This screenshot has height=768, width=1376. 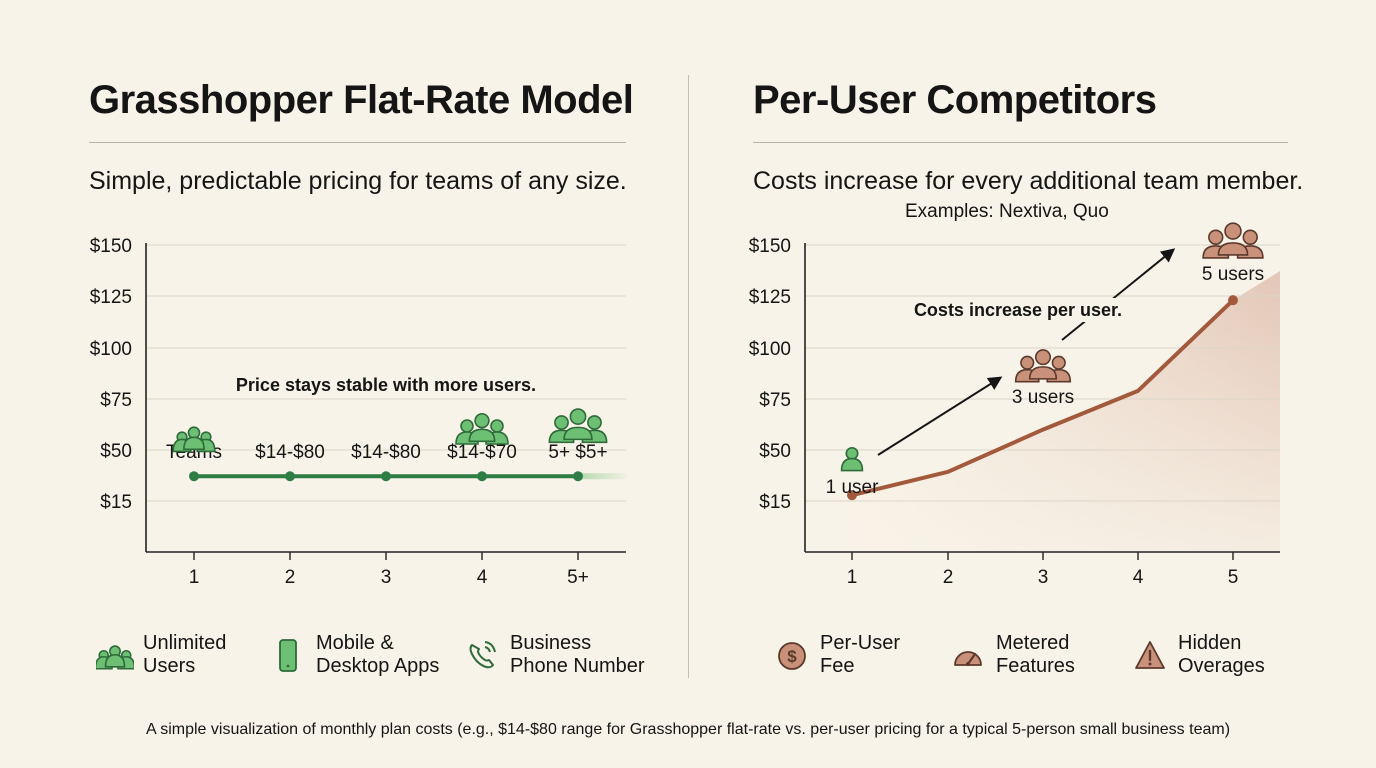 I want to click on left-y-tick-label: $100, so click(x=111, y=349).